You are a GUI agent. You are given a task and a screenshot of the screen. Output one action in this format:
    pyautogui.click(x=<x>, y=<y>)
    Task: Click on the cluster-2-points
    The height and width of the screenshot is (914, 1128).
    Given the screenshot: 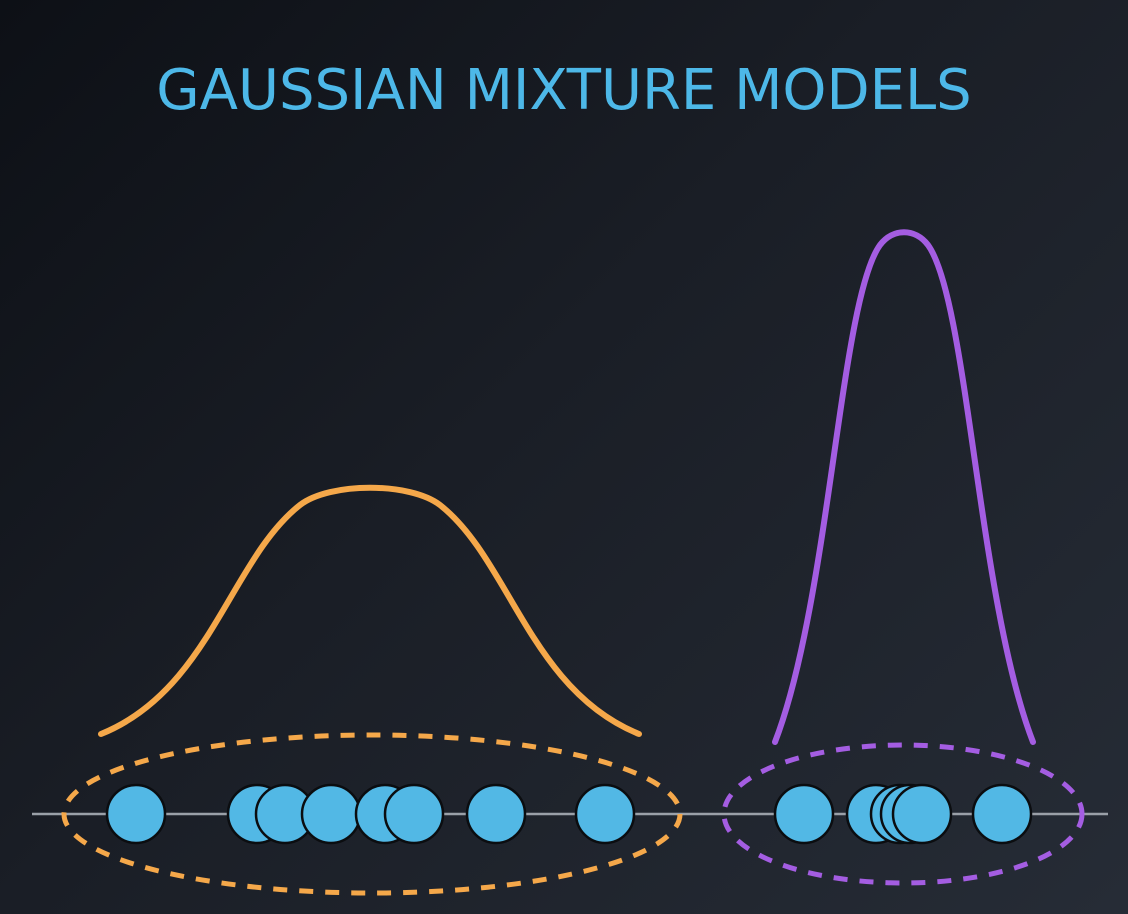 What is the action you would take?
    pyautogui.click(x=903, y=814)
    